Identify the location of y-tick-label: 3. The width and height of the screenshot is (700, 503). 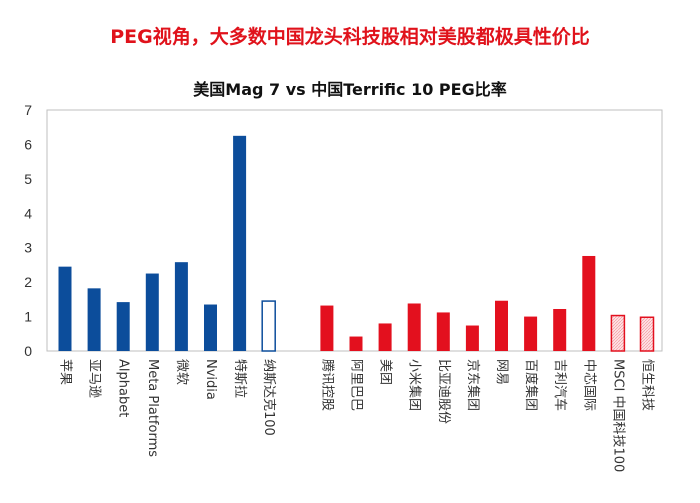
(28, 248).